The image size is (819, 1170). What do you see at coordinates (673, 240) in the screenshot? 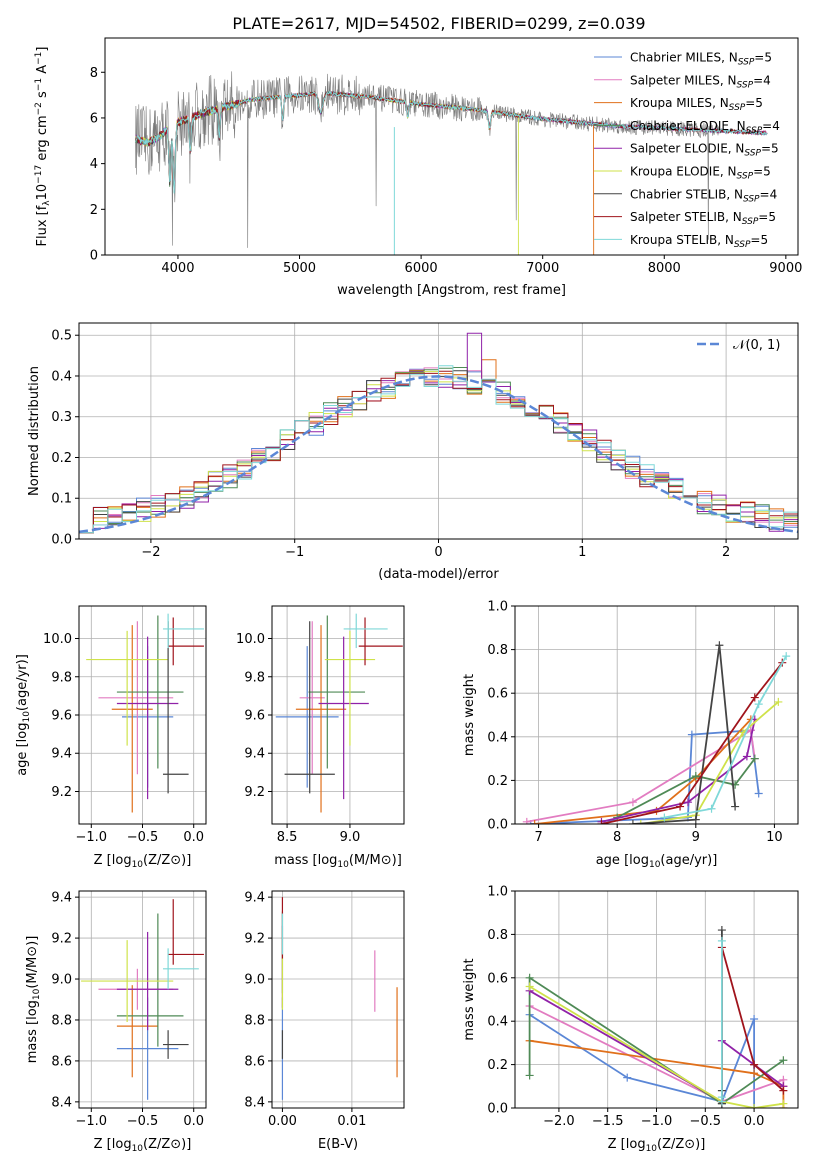
I see `legend-model-8: Kroupa STELIB` at bounding box center [673, 240].